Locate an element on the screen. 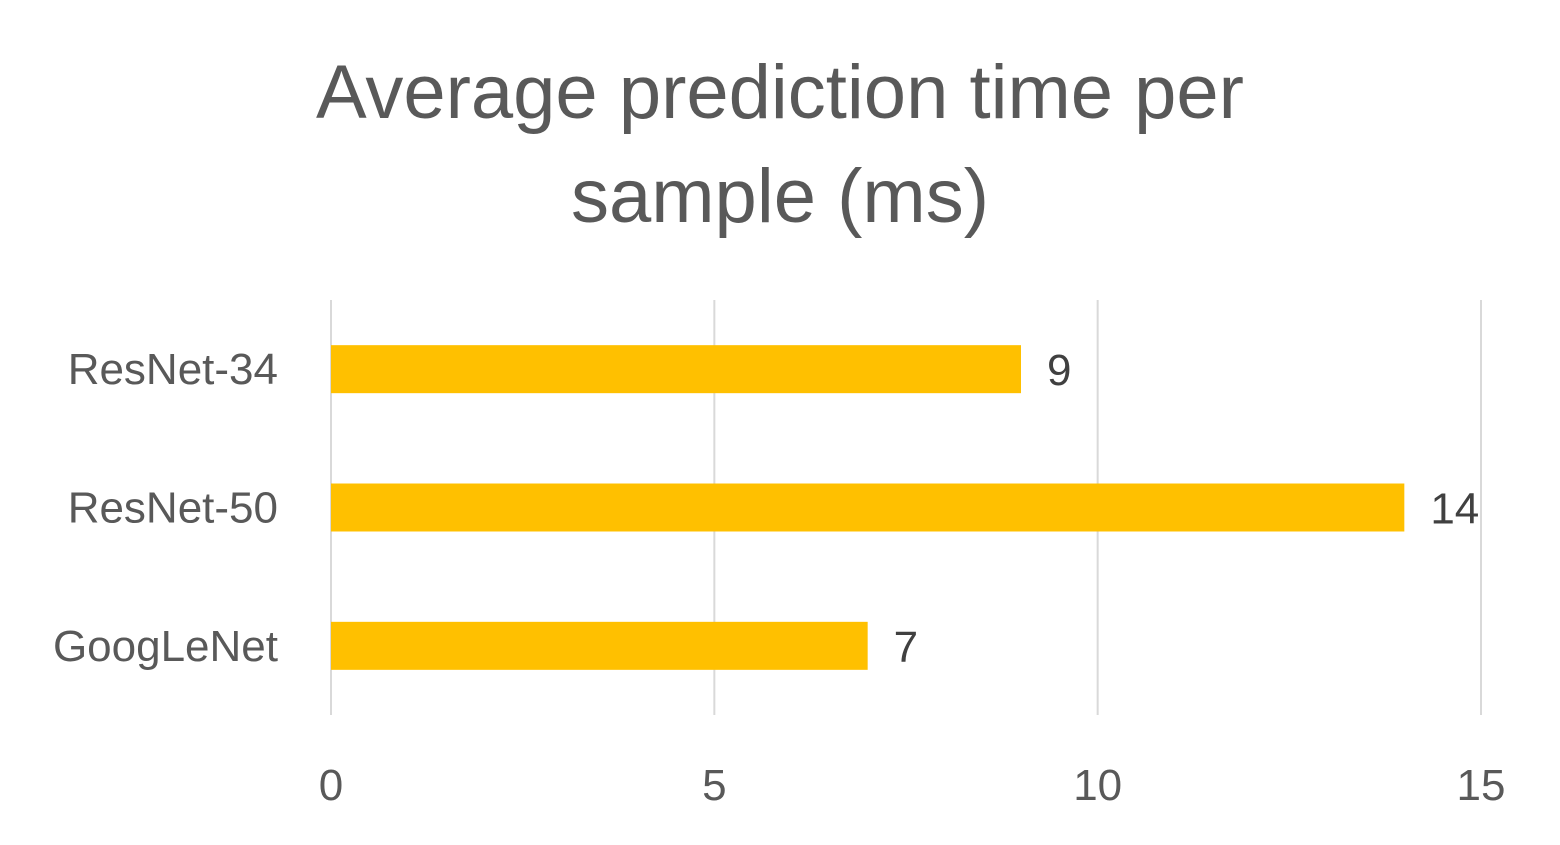  x-tick-labels: 0 5 10 15 is located at coordinates (912, 785).